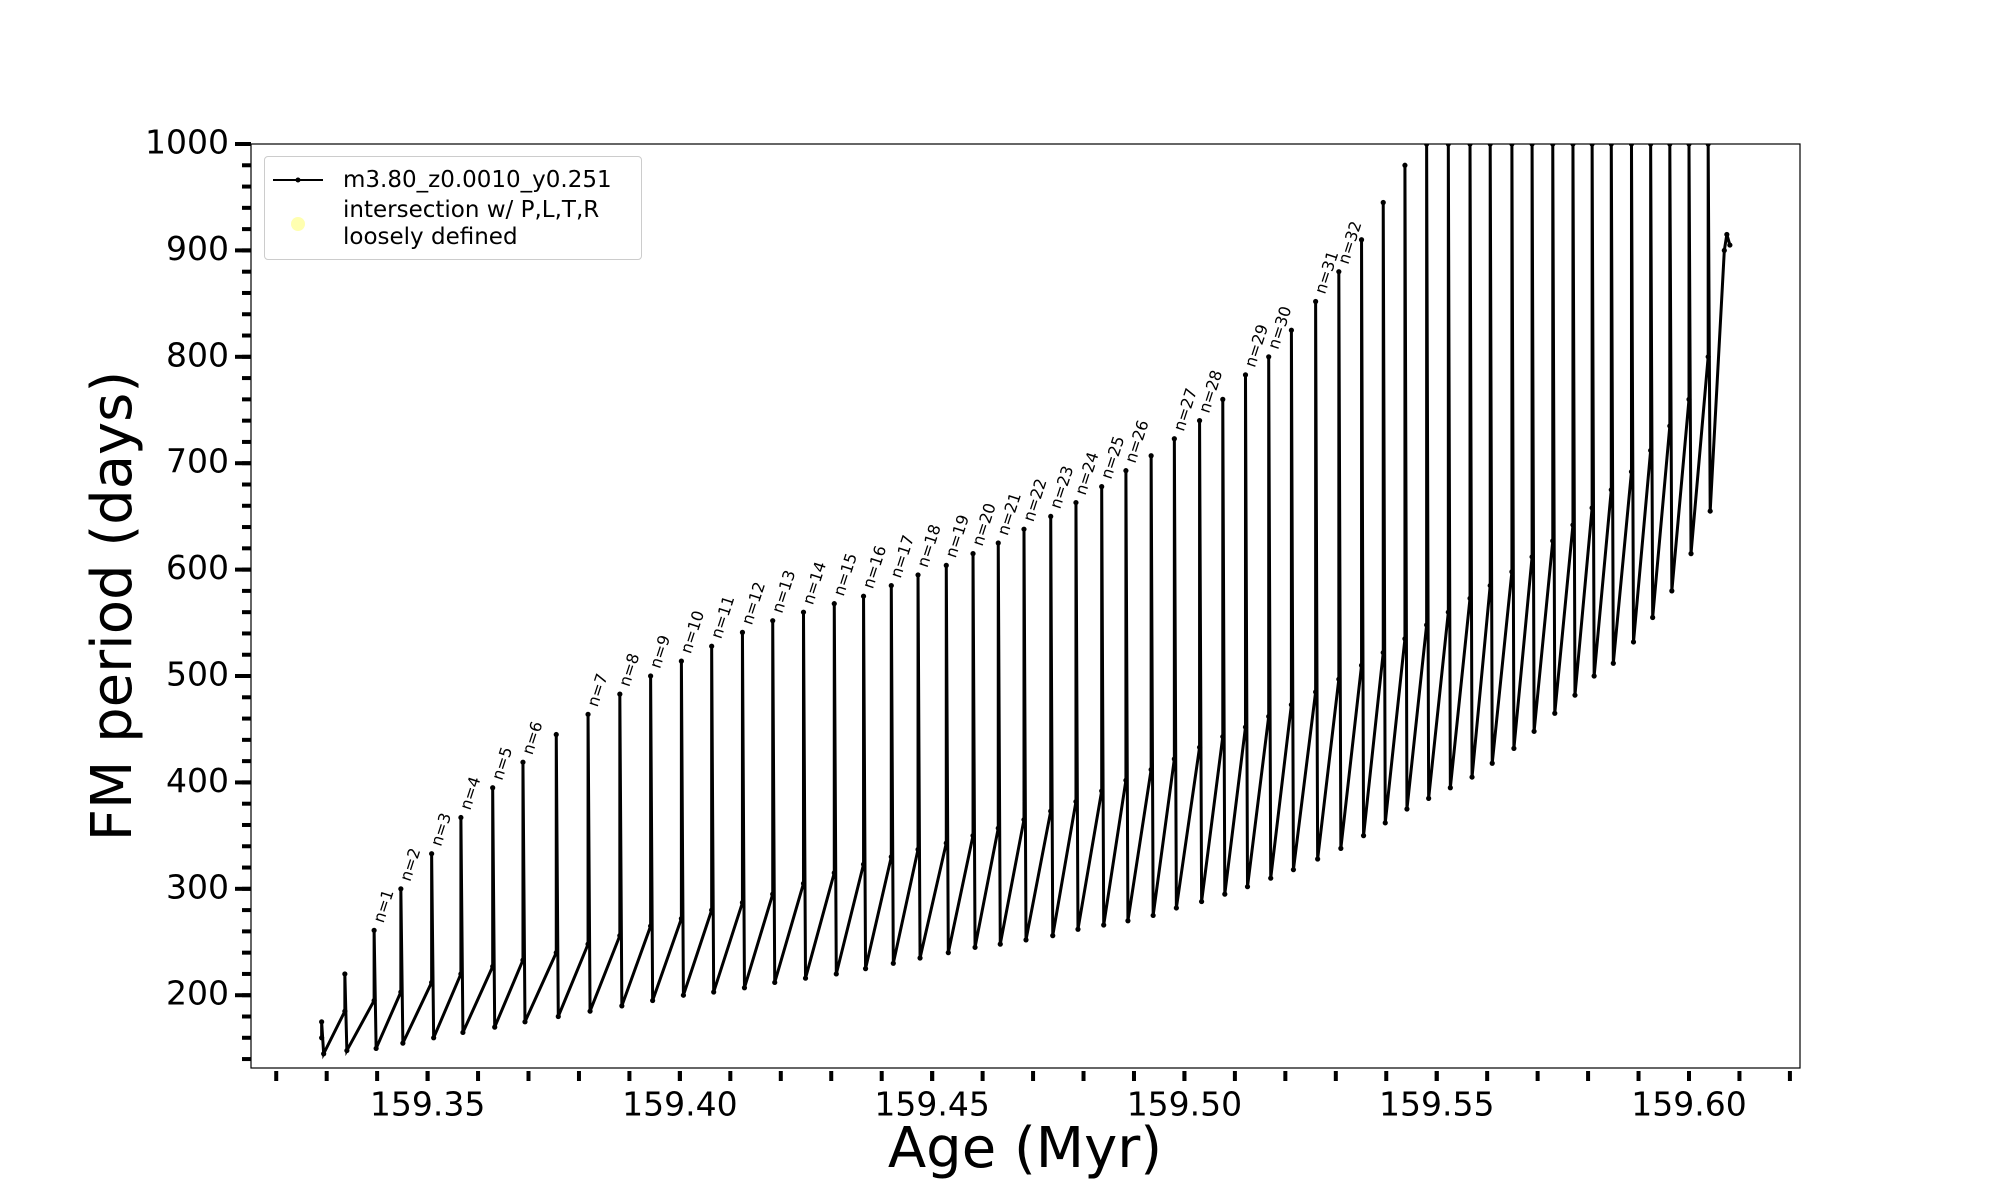 The width and height of the screenshot is (2000, 1200). I want to click on x-tick-label: 159.40, so click(679, 1104).